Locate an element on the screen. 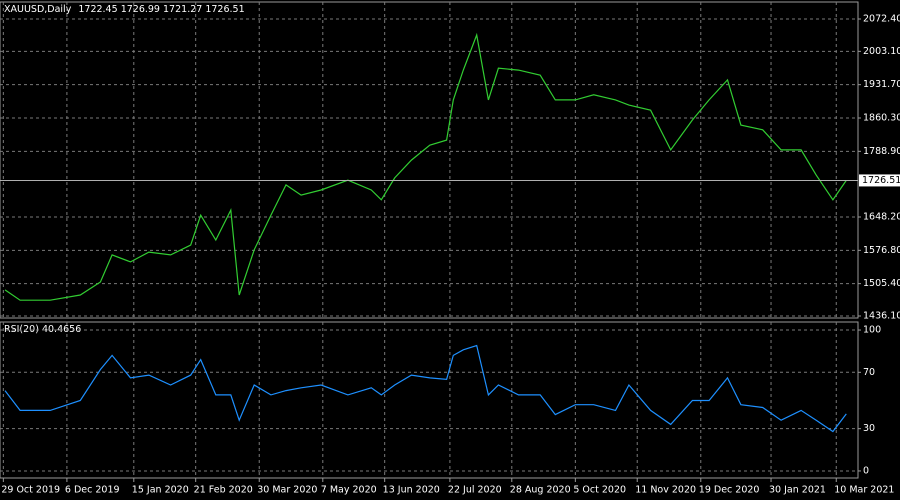 The image size is (900, 500). last-price-label: 1726.51 is located at coordinates (881, 180).